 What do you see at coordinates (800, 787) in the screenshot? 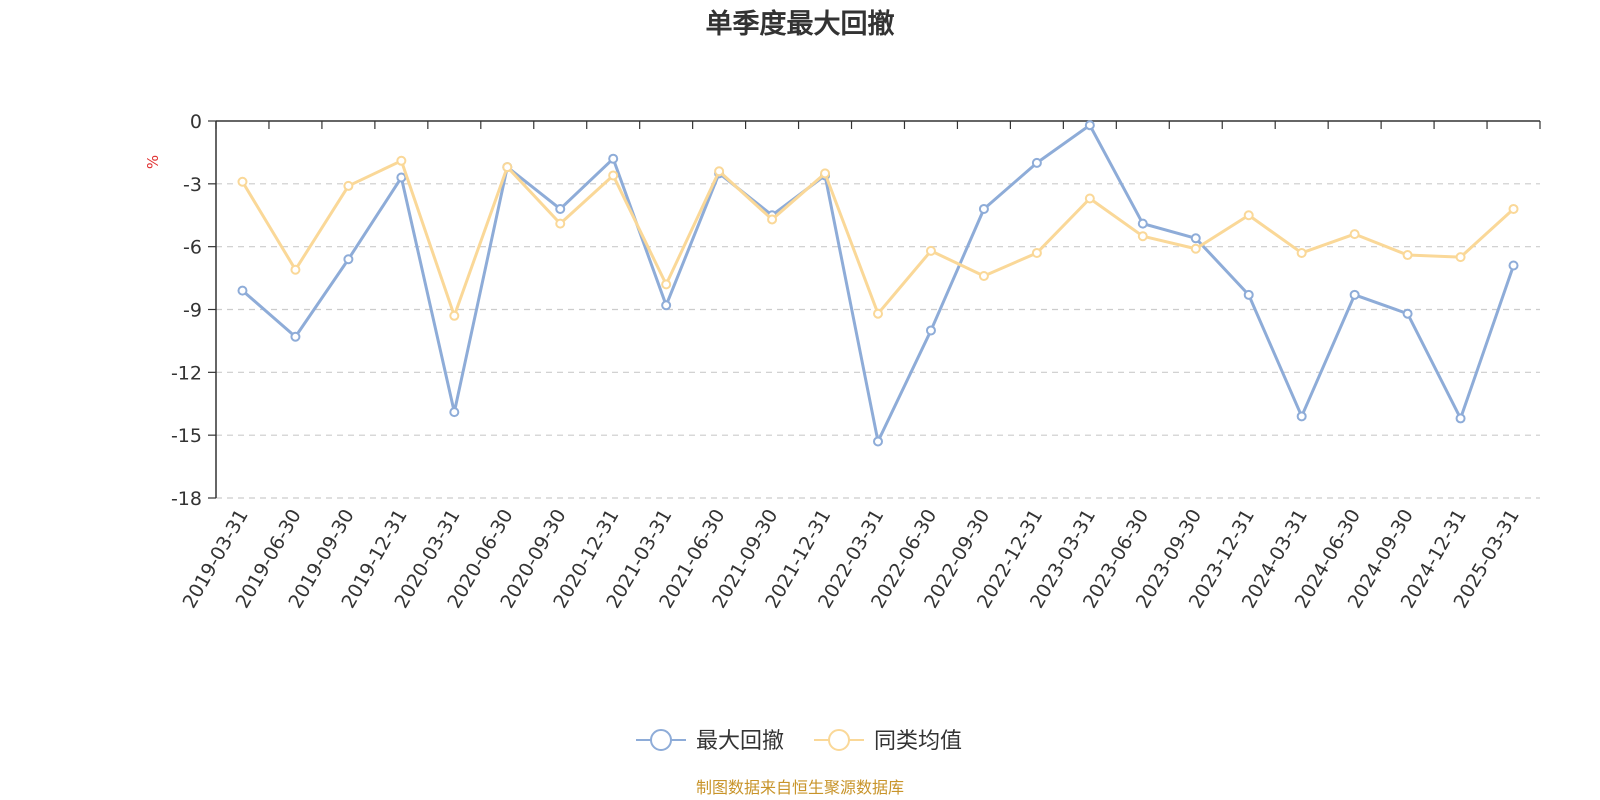
I see `data-source-note: 制图数据来自恒生聚源数据库` at bounding box center [800, 787].